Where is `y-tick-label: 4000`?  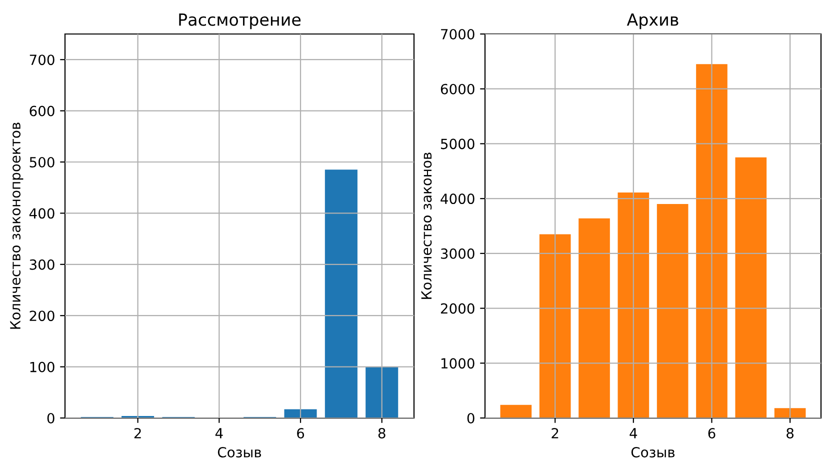 y-tick-label: 4000 is located at coordinates (457, 199).